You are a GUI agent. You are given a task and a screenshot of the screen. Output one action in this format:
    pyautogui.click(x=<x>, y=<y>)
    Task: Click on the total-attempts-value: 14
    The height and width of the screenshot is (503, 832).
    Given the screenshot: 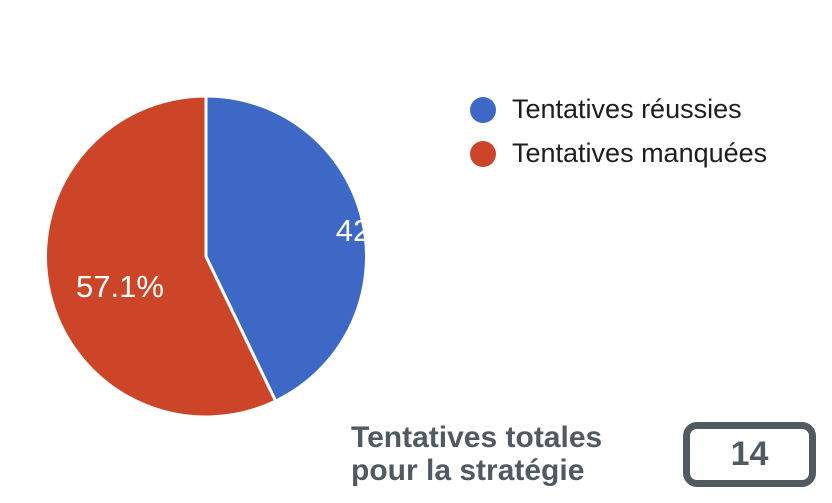 What is the action you would take?
    pyautogui.click(x=749, y=454)
    